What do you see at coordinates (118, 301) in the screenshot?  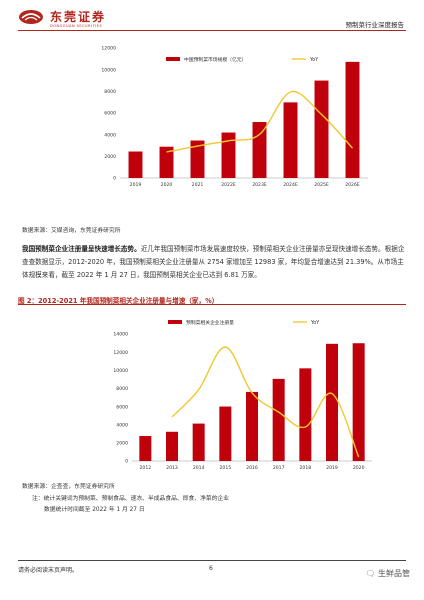 I see `figure2-title: 图 2：2012-2021 年我国预制菜相关企业注册量与增速（家，%）` at bounding box center [118, 301].